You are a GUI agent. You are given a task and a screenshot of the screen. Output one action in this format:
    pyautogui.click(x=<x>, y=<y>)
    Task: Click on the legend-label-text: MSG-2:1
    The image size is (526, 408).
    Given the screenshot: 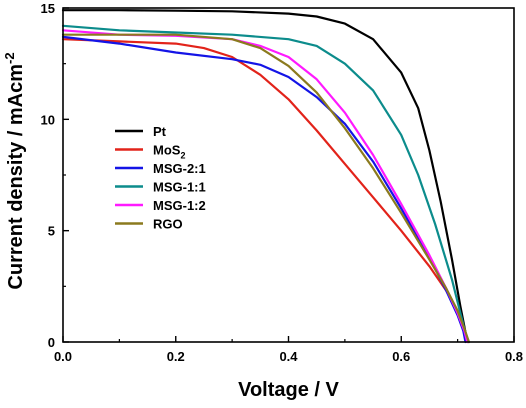 What is the action you would take?
    pyautogui.click(x=179, y=168)
    